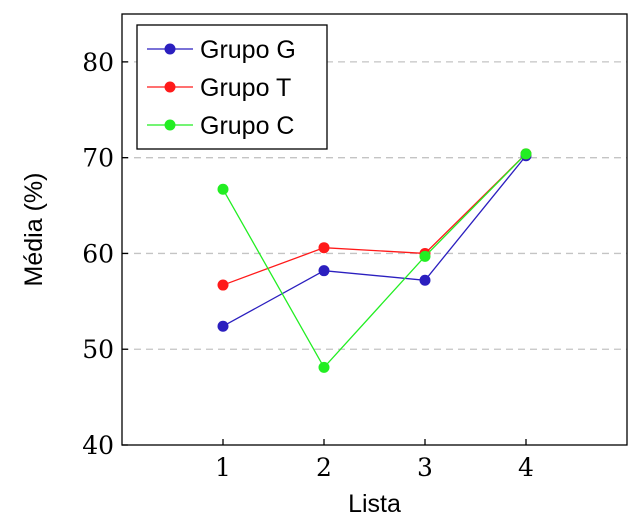 This screenshot has height=520, width=628. I want to click on legend-label-grupo-c: Grupo C, so click(247, 126).